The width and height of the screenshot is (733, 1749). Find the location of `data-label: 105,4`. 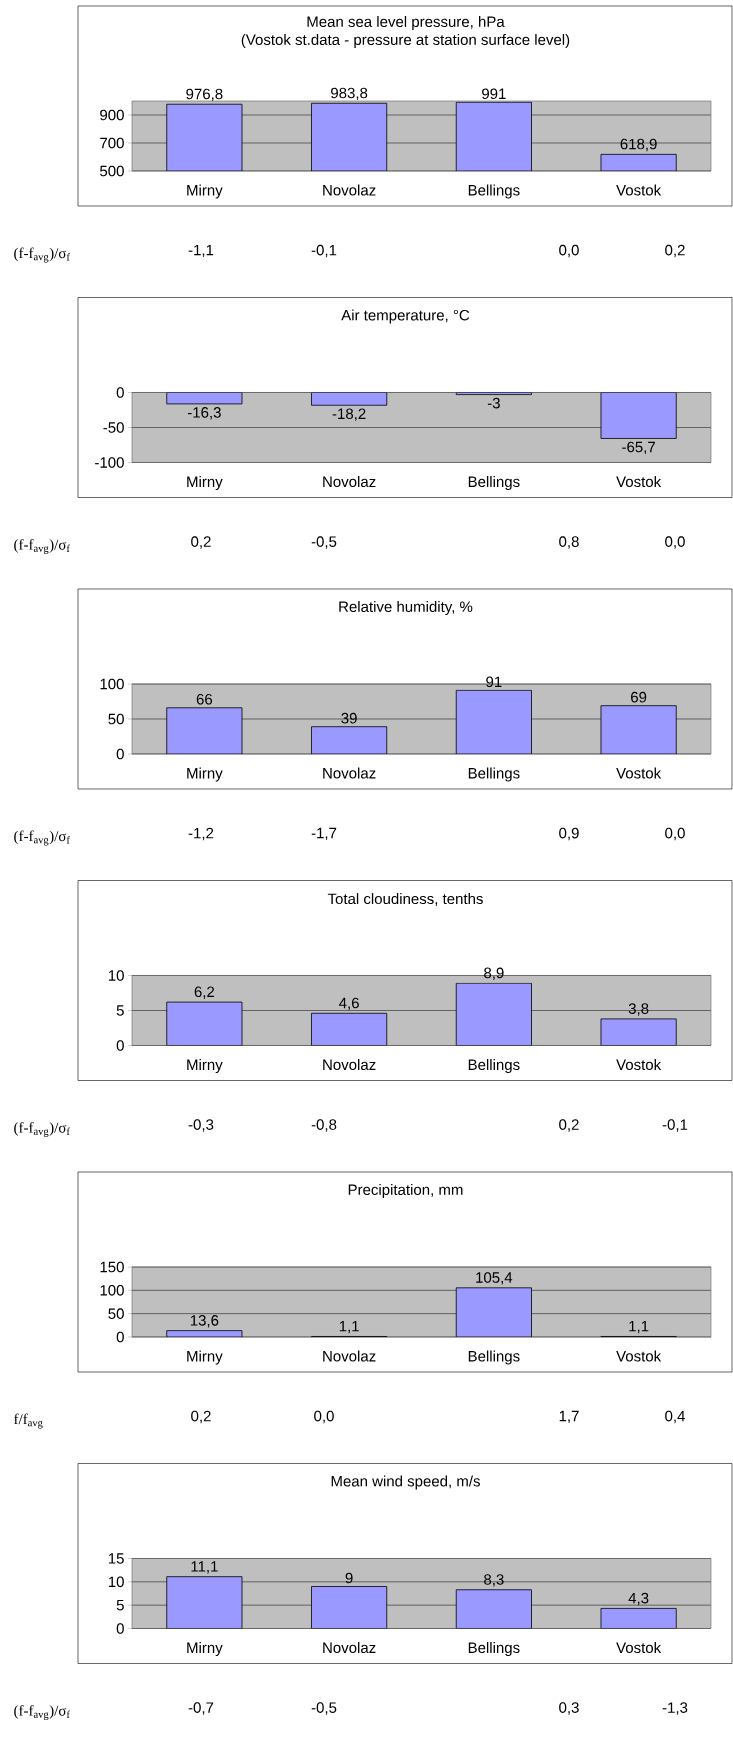

data-label: 105,4 is located at coordinates (494, 1278).